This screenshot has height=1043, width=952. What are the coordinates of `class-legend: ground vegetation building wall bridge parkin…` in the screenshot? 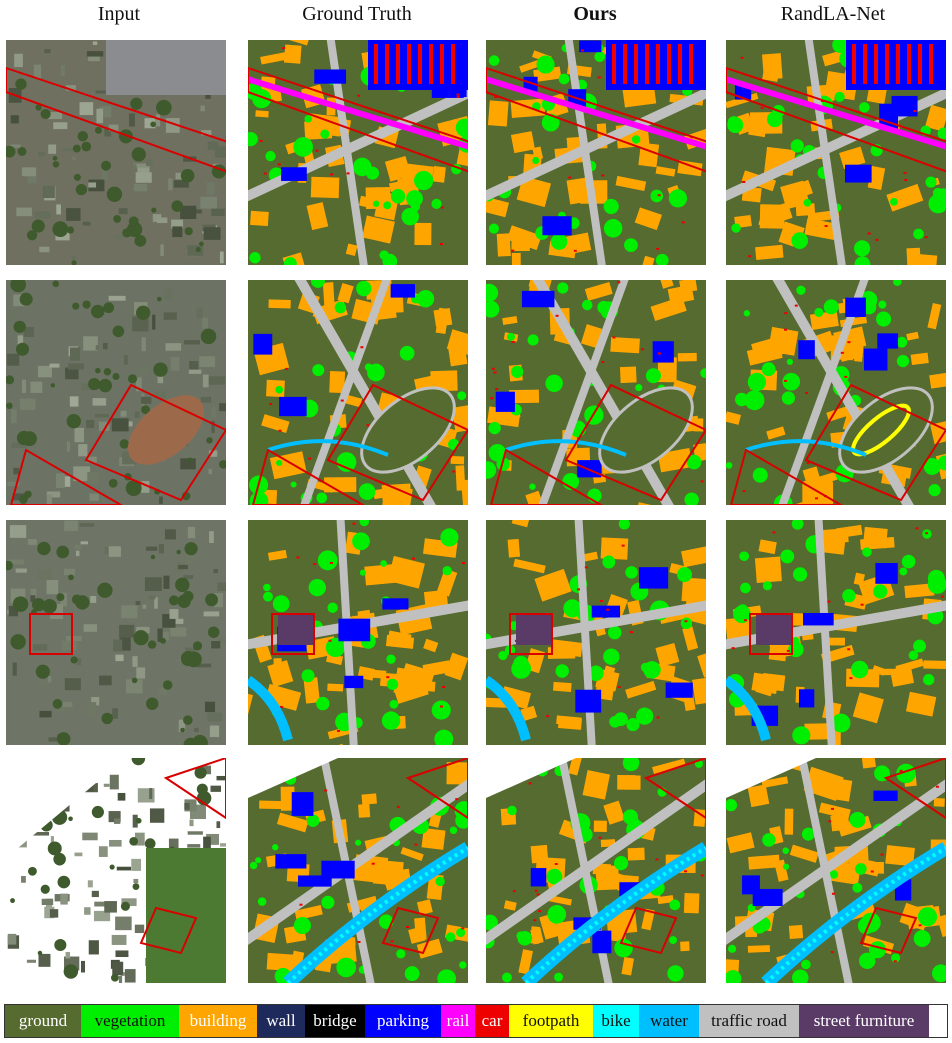 It's located at (476, 1021).